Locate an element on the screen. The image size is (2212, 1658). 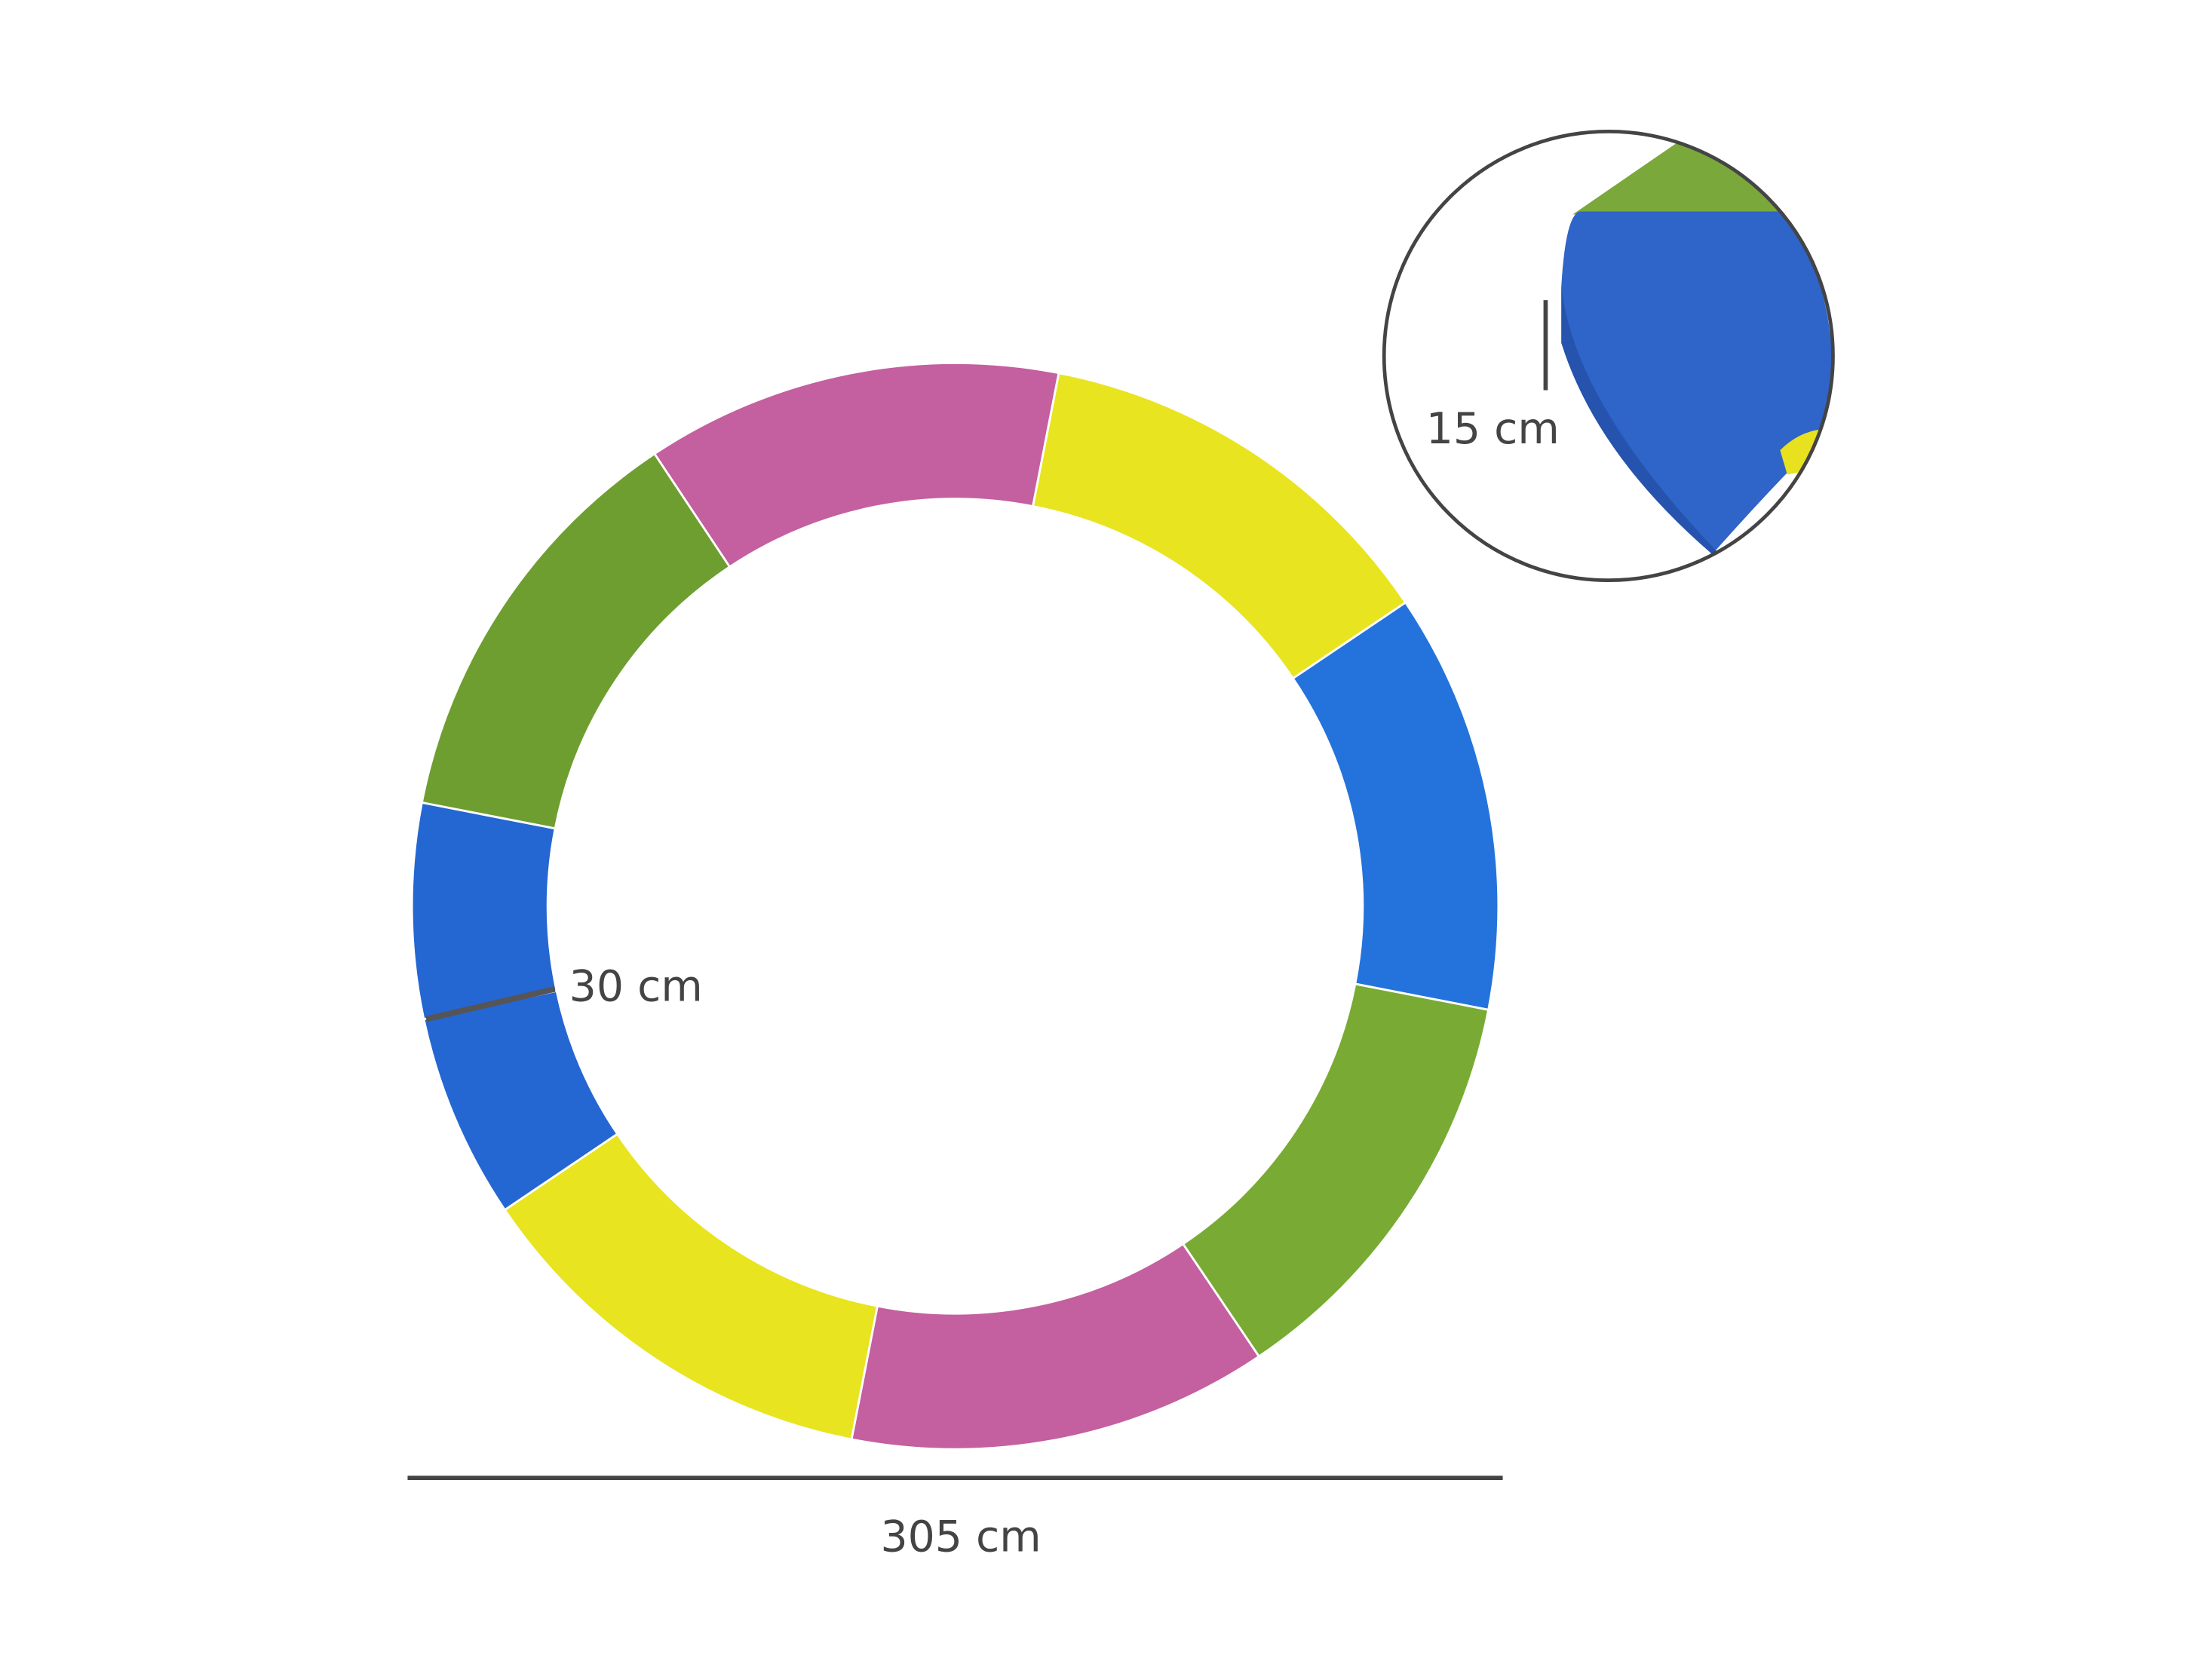
width-label: 30 cm is located at coordinates (636, 986).